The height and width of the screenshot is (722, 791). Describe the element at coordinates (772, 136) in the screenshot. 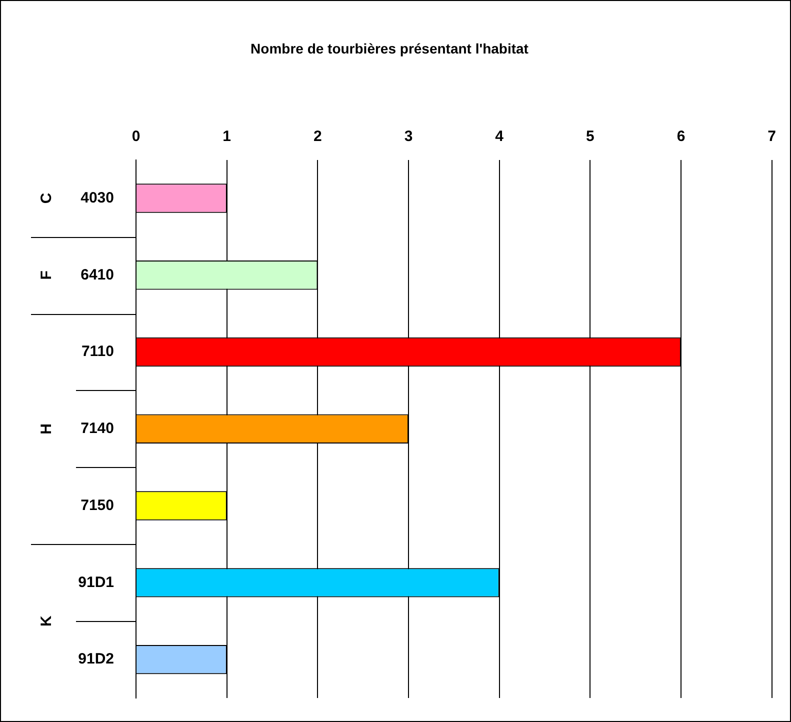

I see `x-tick-label: 7` at that location.